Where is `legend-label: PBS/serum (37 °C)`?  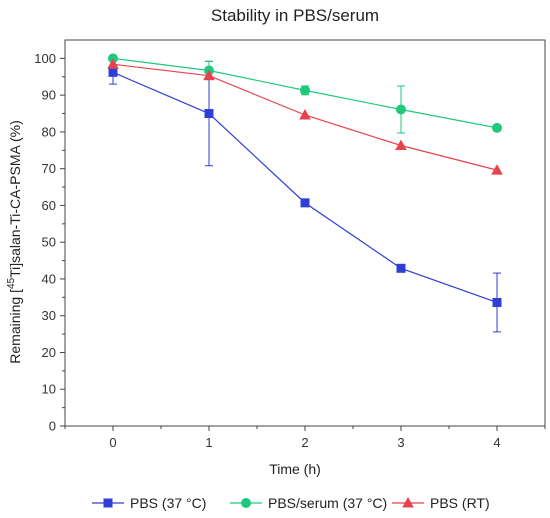 legend-label: PBS/serum (37 °C) is located at coordinates (327, 503).